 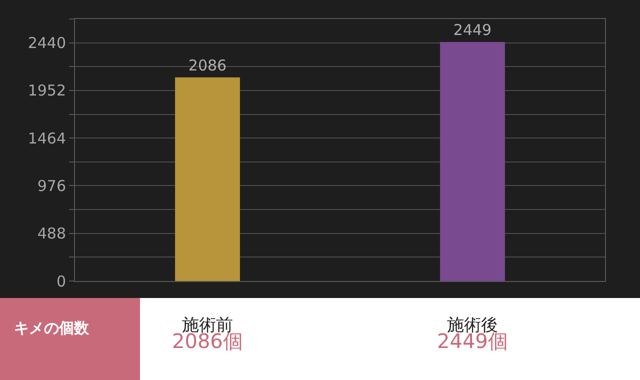 I want to click on y-tick-label: 1952, so click(x=47, y=91).